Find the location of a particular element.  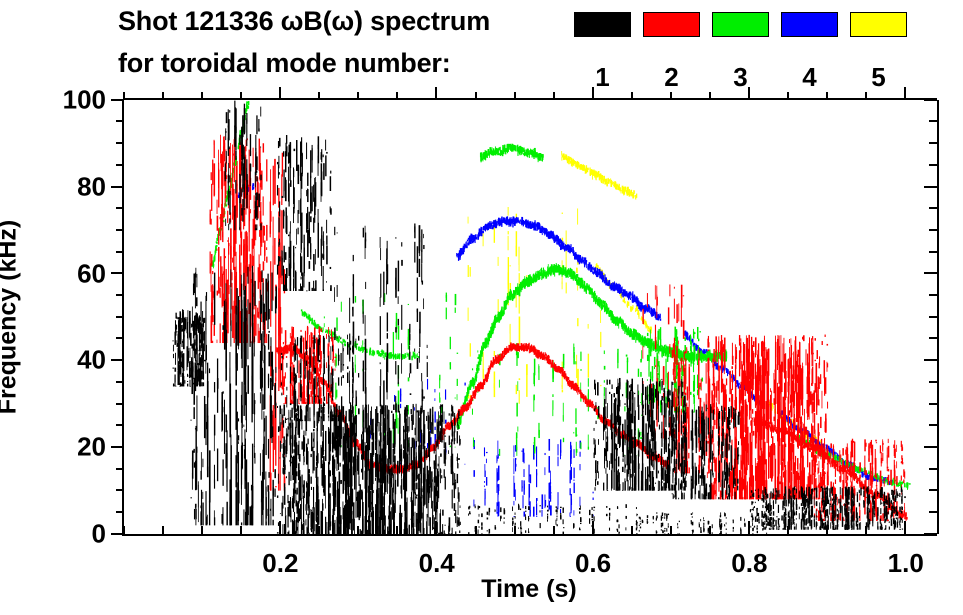

chart-title-line-1: Shot 121336 ωB(ω) spectrum is located at coordinates (304, 21).